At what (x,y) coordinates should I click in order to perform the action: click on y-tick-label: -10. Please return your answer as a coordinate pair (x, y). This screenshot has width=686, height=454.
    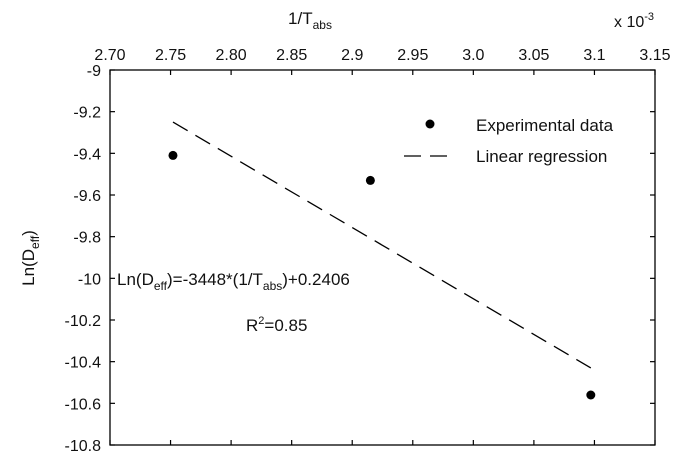
    Looking at the image, I should click on (89, 279).